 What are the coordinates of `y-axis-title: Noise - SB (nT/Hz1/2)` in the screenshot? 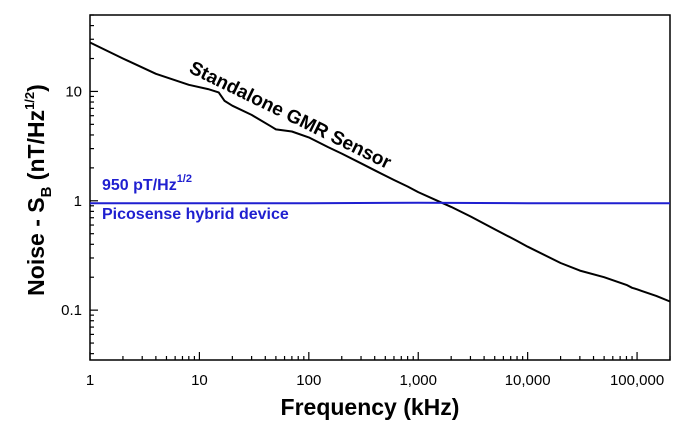 It's located at (38, 190).